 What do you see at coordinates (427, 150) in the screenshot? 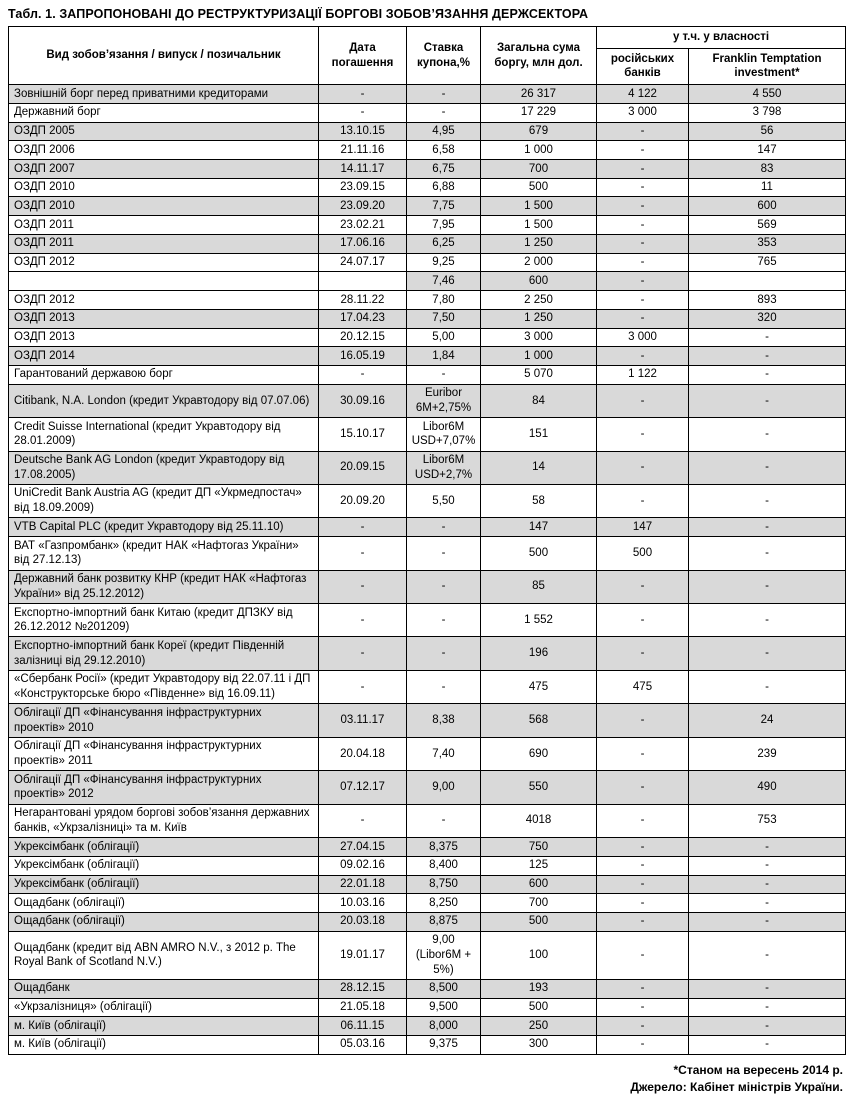
I see `table-row: ОЗДП 2006 21.11.16 6,58 1 000-147` at bounding box center [427, 150].